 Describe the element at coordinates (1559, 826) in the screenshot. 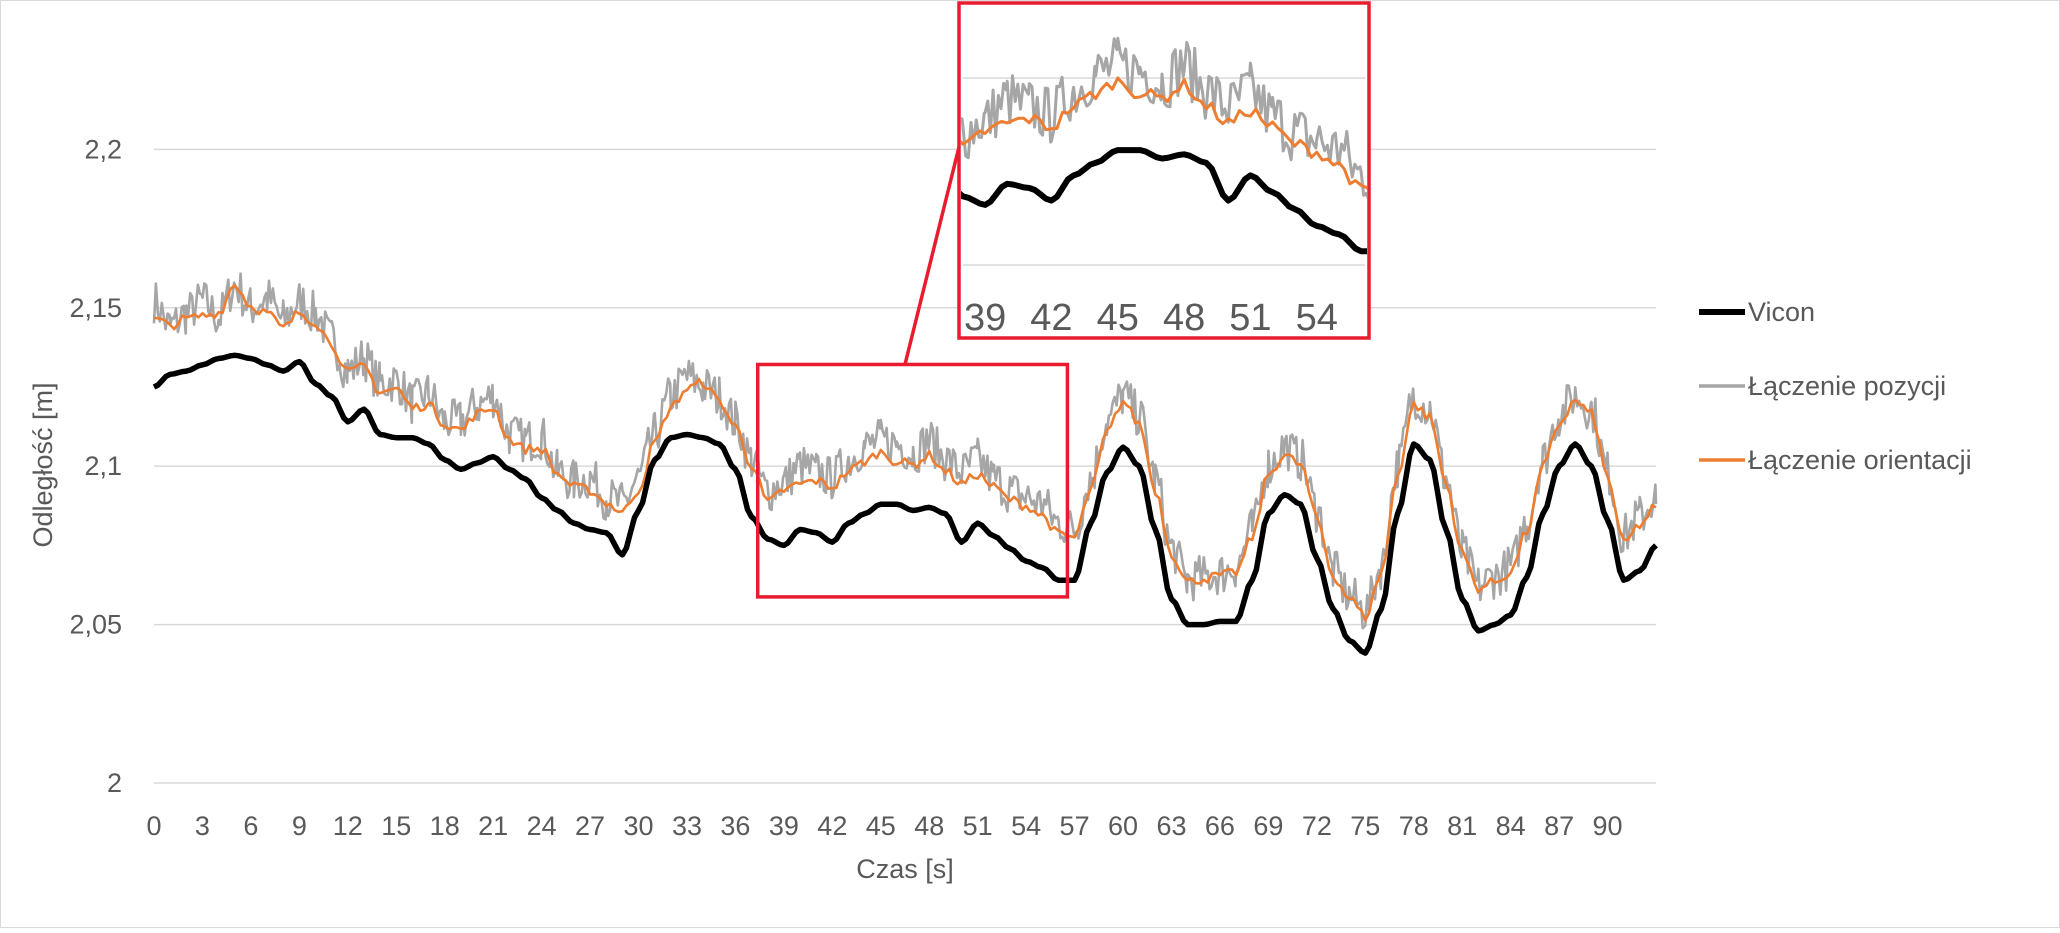

I see `x-tick-label: 87` at that location.